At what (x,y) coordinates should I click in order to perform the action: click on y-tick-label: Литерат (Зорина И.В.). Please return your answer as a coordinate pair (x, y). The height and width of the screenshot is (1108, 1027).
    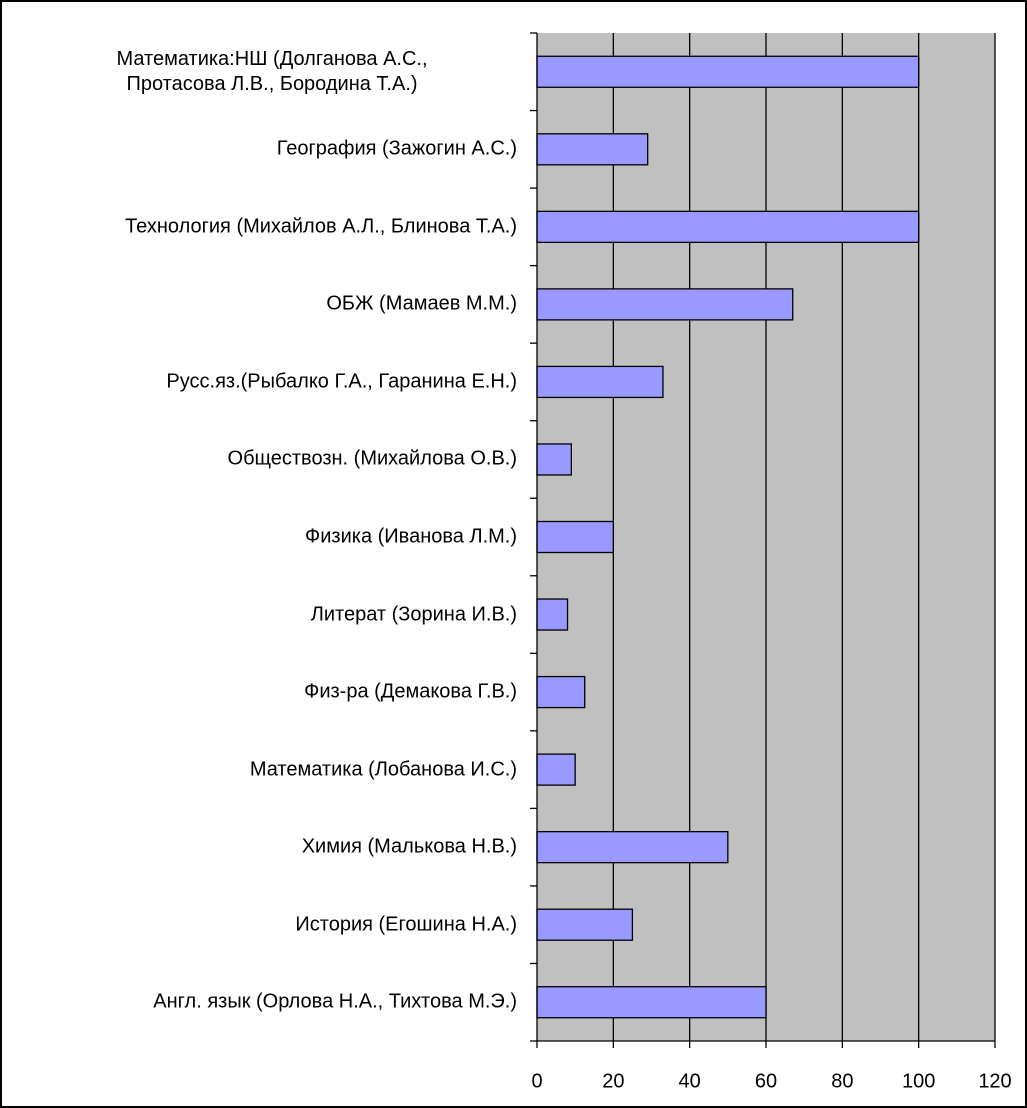
    Looking at the image, I should click on (413, 614).